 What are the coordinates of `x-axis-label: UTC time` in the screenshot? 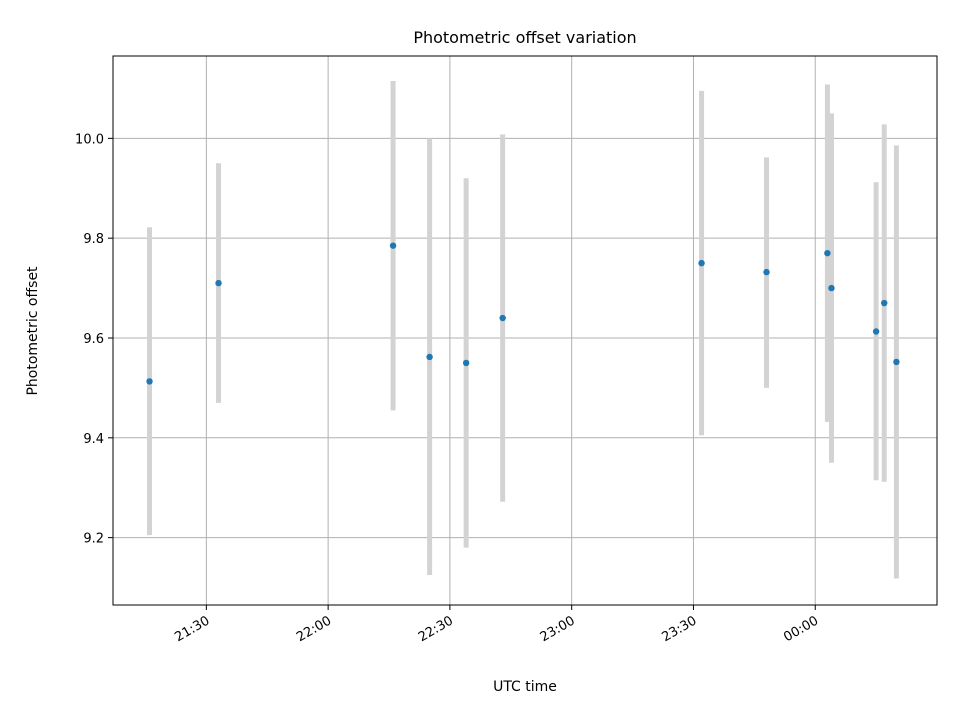 It's located at (525, 687).